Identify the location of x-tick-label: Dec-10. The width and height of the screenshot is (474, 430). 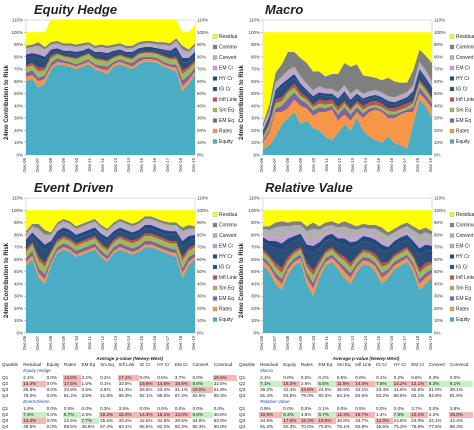
(76, 164).